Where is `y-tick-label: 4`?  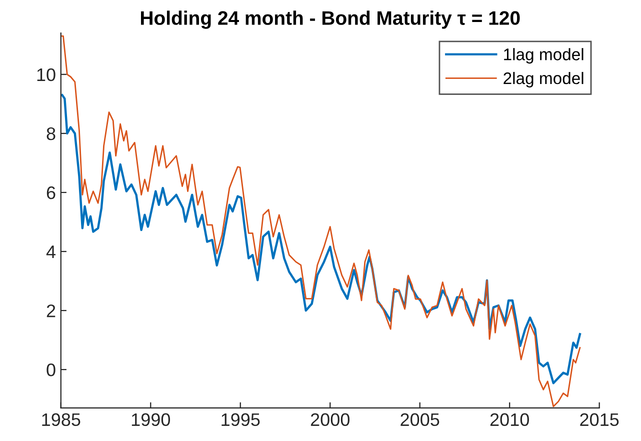 y-tick-label: 4 is located at coordinates (51, 252).